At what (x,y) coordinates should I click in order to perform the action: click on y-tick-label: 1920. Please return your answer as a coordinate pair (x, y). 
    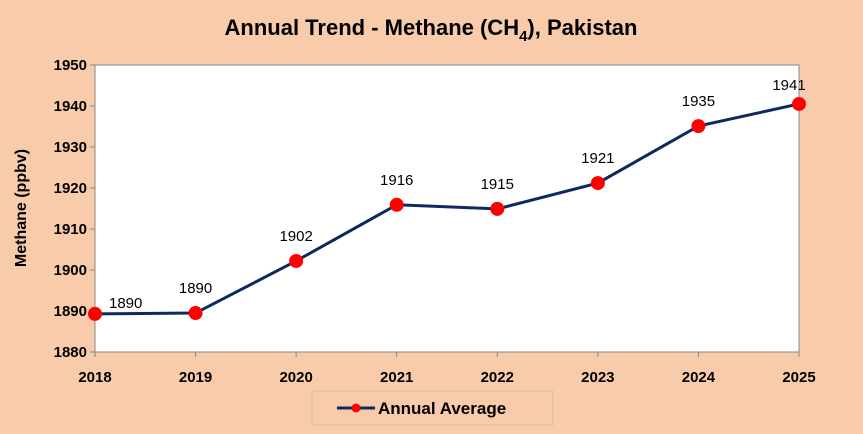
    Looking at the image, I should click on (70, 188).